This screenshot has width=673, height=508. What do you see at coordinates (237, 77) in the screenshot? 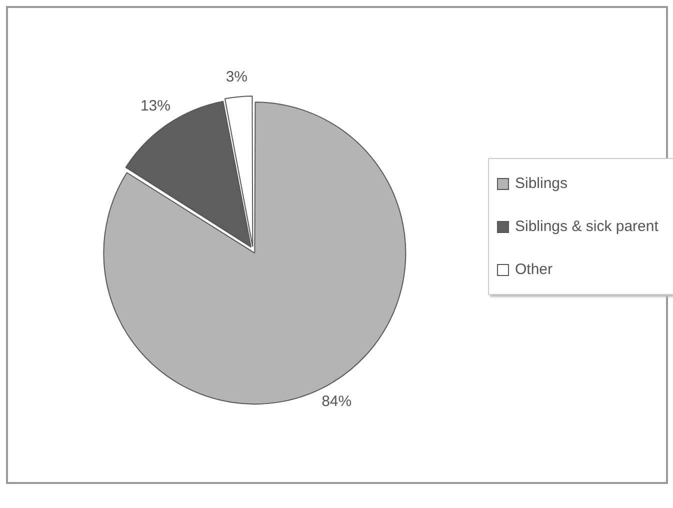
I see `data-label: 3%` at bounding box center [237, 77].